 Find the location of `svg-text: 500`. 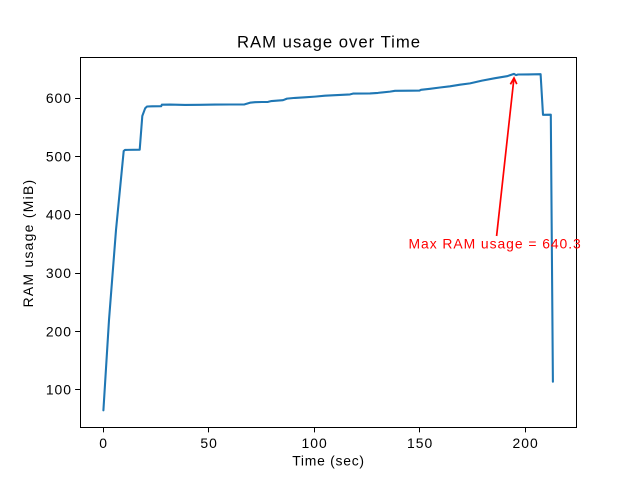

svg-text: 500 is located at coordinates (59, 156).